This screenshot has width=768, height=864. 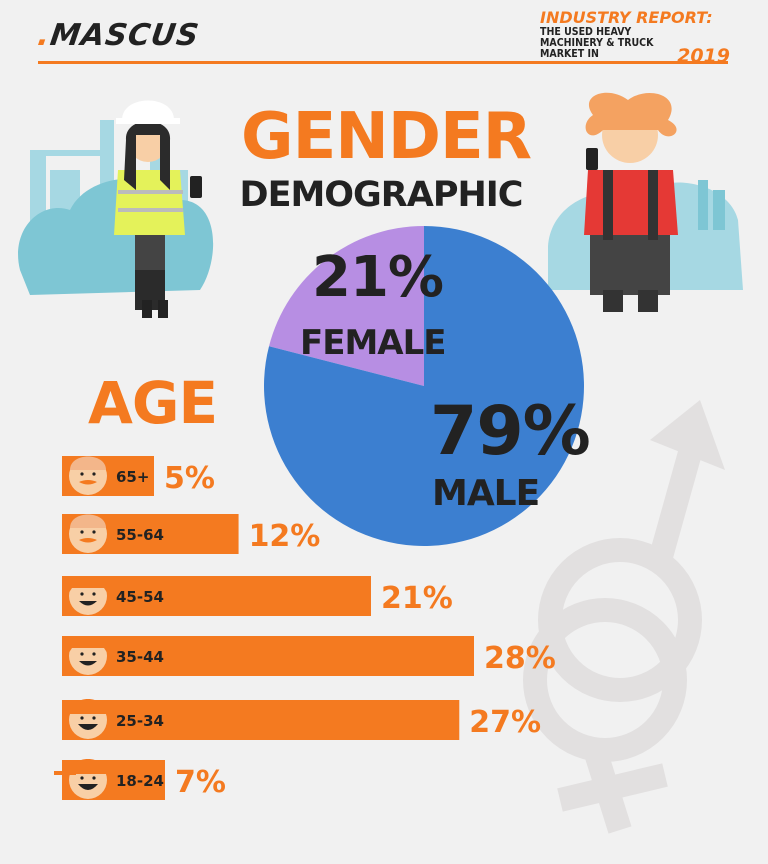 What do you see at coordinates (285, 536) in the screenshot?
I see `age-value-label: 12%` at bounding box center [285, 536].